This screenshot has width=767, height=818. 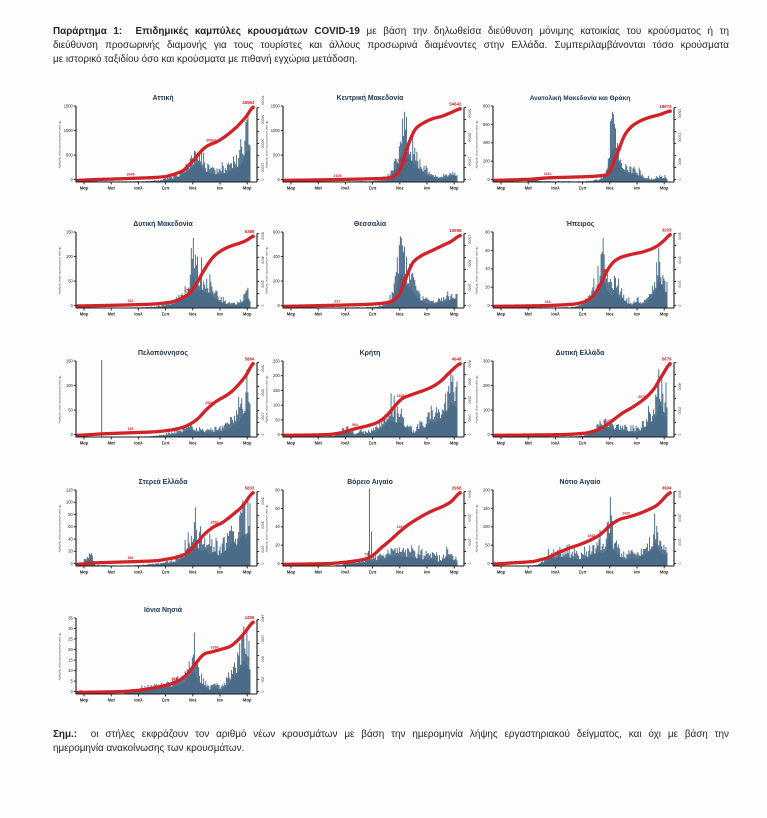 What do you see at coordinates (250, 231) in the screenshot?
I see `svg-text: 6386` at bounding box center [250, 231].